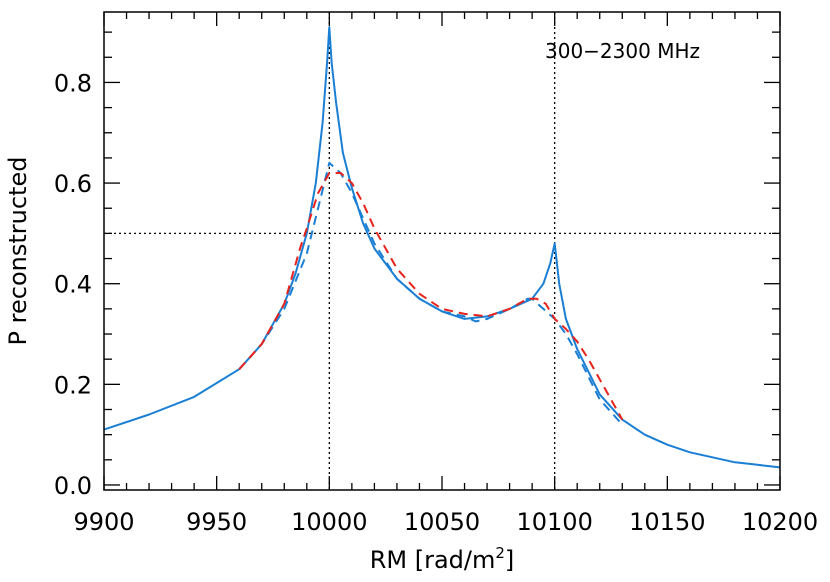  What do you see at coordinates (103, 522) in the screenshot?
I see `x-tick-label: 9900` at bounding box center [103, 522].